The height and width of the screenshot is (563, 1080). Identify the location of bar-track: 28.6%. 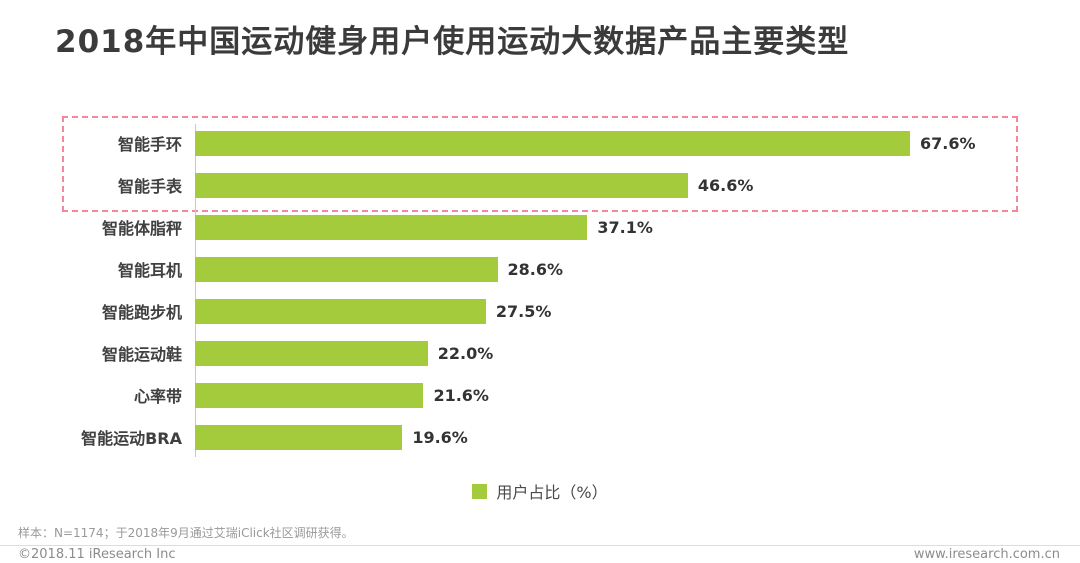
(607, 269).